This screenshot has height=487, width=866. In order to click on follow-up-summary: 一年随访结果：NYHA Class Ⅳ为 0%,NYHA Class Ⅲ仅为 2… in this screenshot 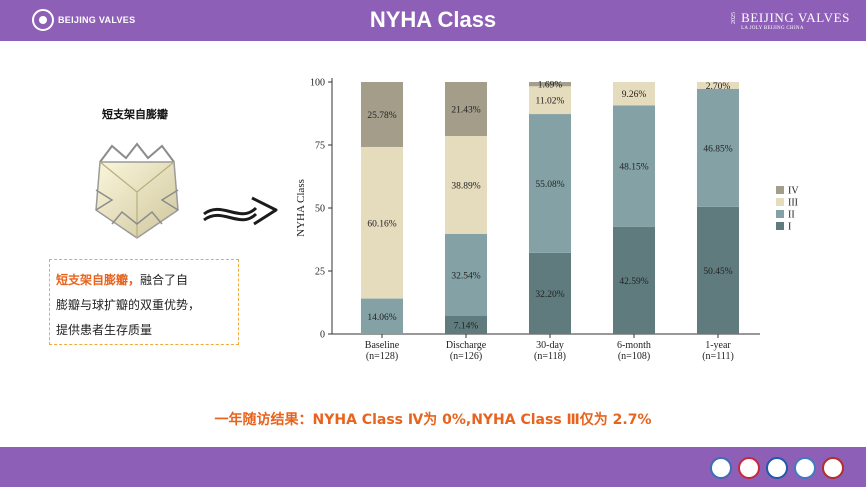, I will do `click(433, 420)`.